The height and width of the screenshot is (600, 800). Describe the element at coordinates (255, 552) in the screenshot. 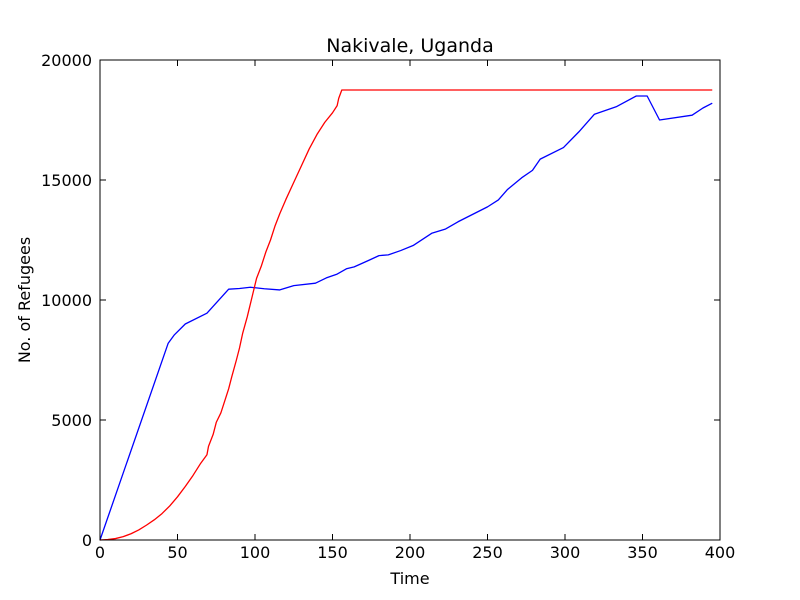

I see `x-tick-label: 100` at that location.